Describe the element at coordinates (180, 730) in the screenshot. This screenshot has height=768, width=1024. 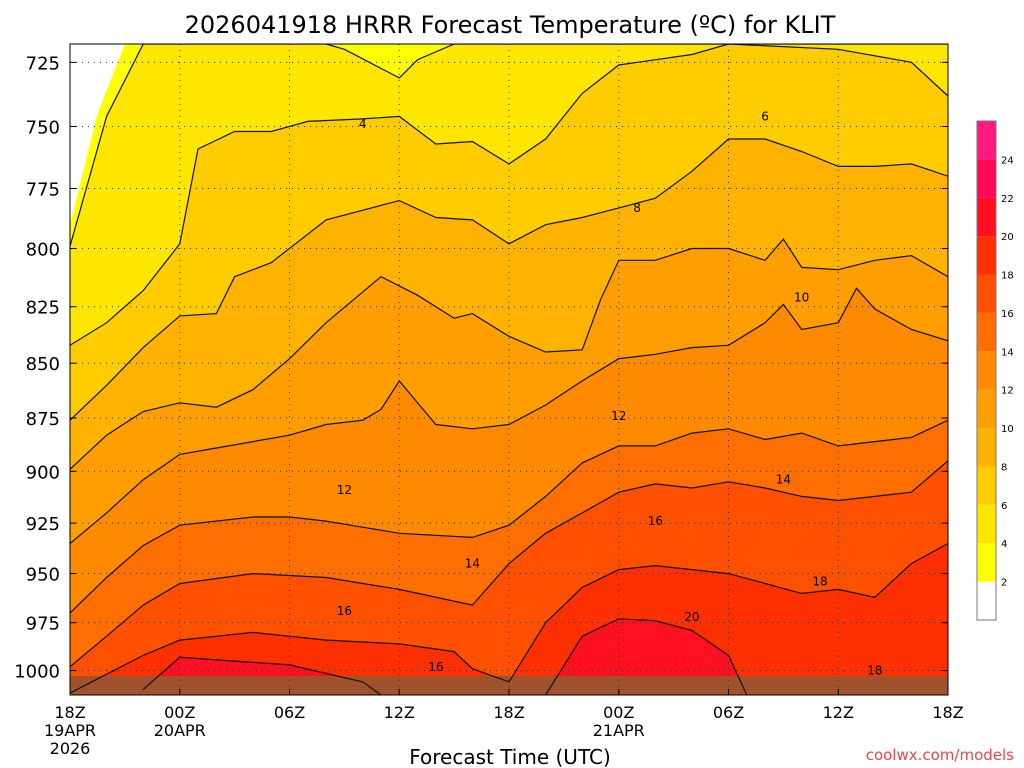
I see `x-tick-label: 20APR` at that location.